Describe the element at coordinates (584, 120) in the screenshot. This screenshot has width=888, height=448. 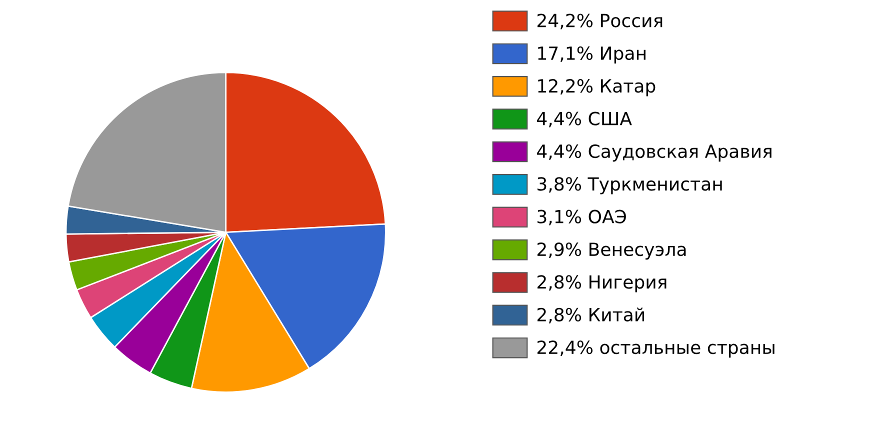
I see `legend-label: 4,4% США` at that location.